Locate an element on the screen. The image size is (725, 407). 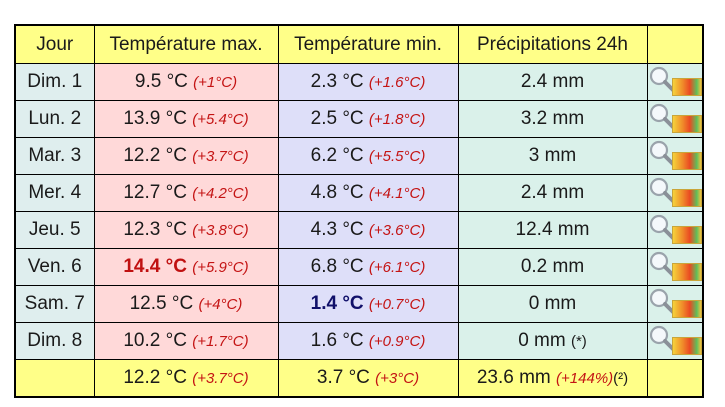
min-temp-delta: (+0.9°C) is located at coordinates (397, 341).